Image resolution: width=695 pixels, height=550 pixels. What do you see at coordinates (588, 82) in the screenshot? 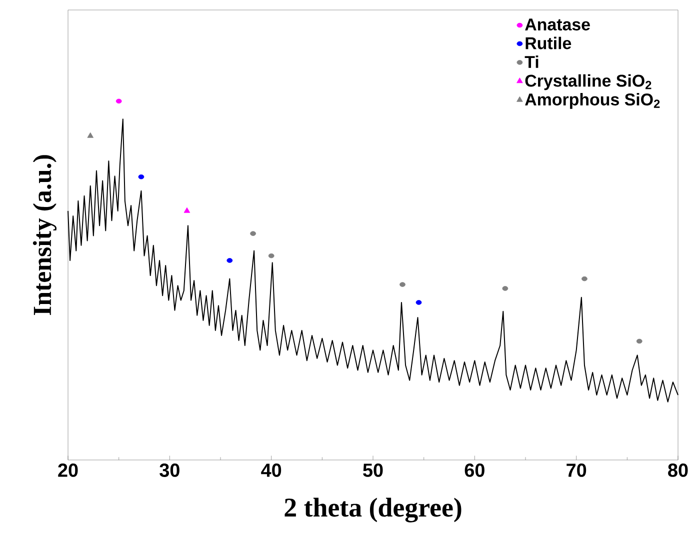
I see `legend-label: Crystalline SiO$_{2}$` at bounding box center [588, 82].